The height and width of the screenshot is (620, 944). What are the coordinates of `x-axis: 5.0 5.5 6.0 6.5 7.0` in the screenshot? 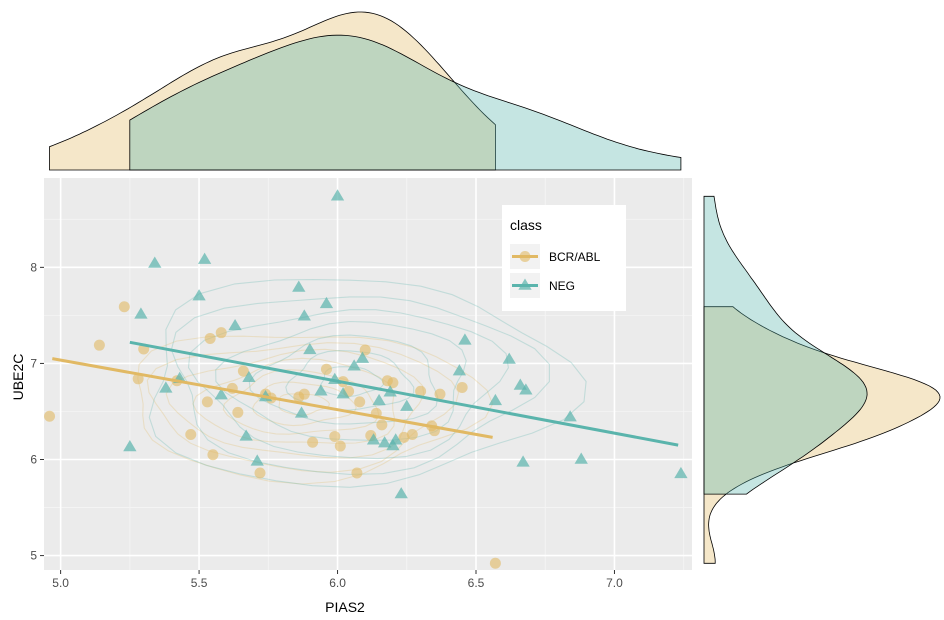 It's located at (337, 580).